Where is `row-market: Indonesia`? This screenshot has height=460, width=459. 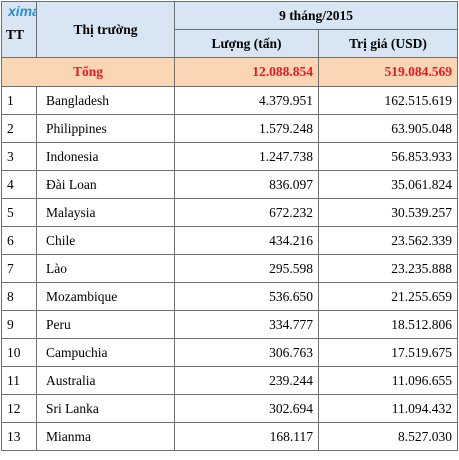 row-market: Indonesia is located at coordinates (105, 156).